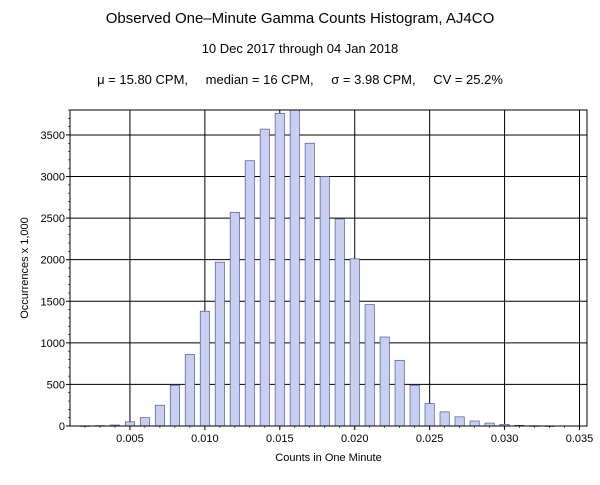 Image resolution: width=600 pixels, height=485 pixels. Describe the element at coordinates (339, 435) in the screenshot. I see `x-axis: 0.005 0.010 0.015 0.020 0.025 0.030 0.035` at that location.